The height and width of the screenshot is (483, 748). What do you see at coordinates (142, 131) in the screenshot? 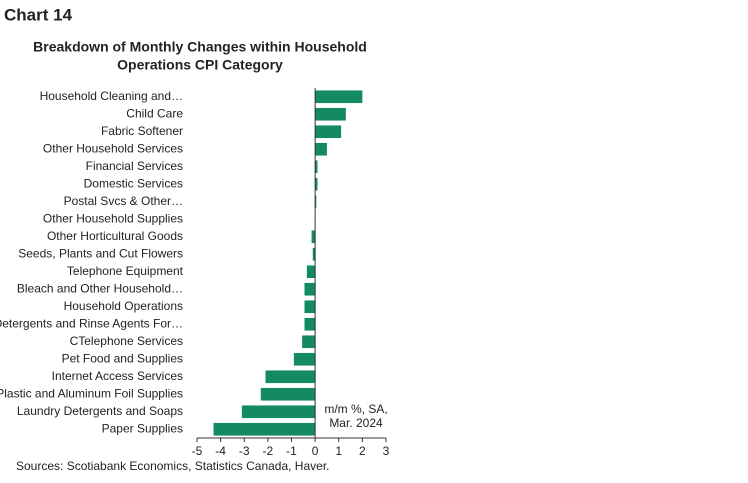
I see `y-tick-label: Fabric Softener` at bounding box center [142, 131].